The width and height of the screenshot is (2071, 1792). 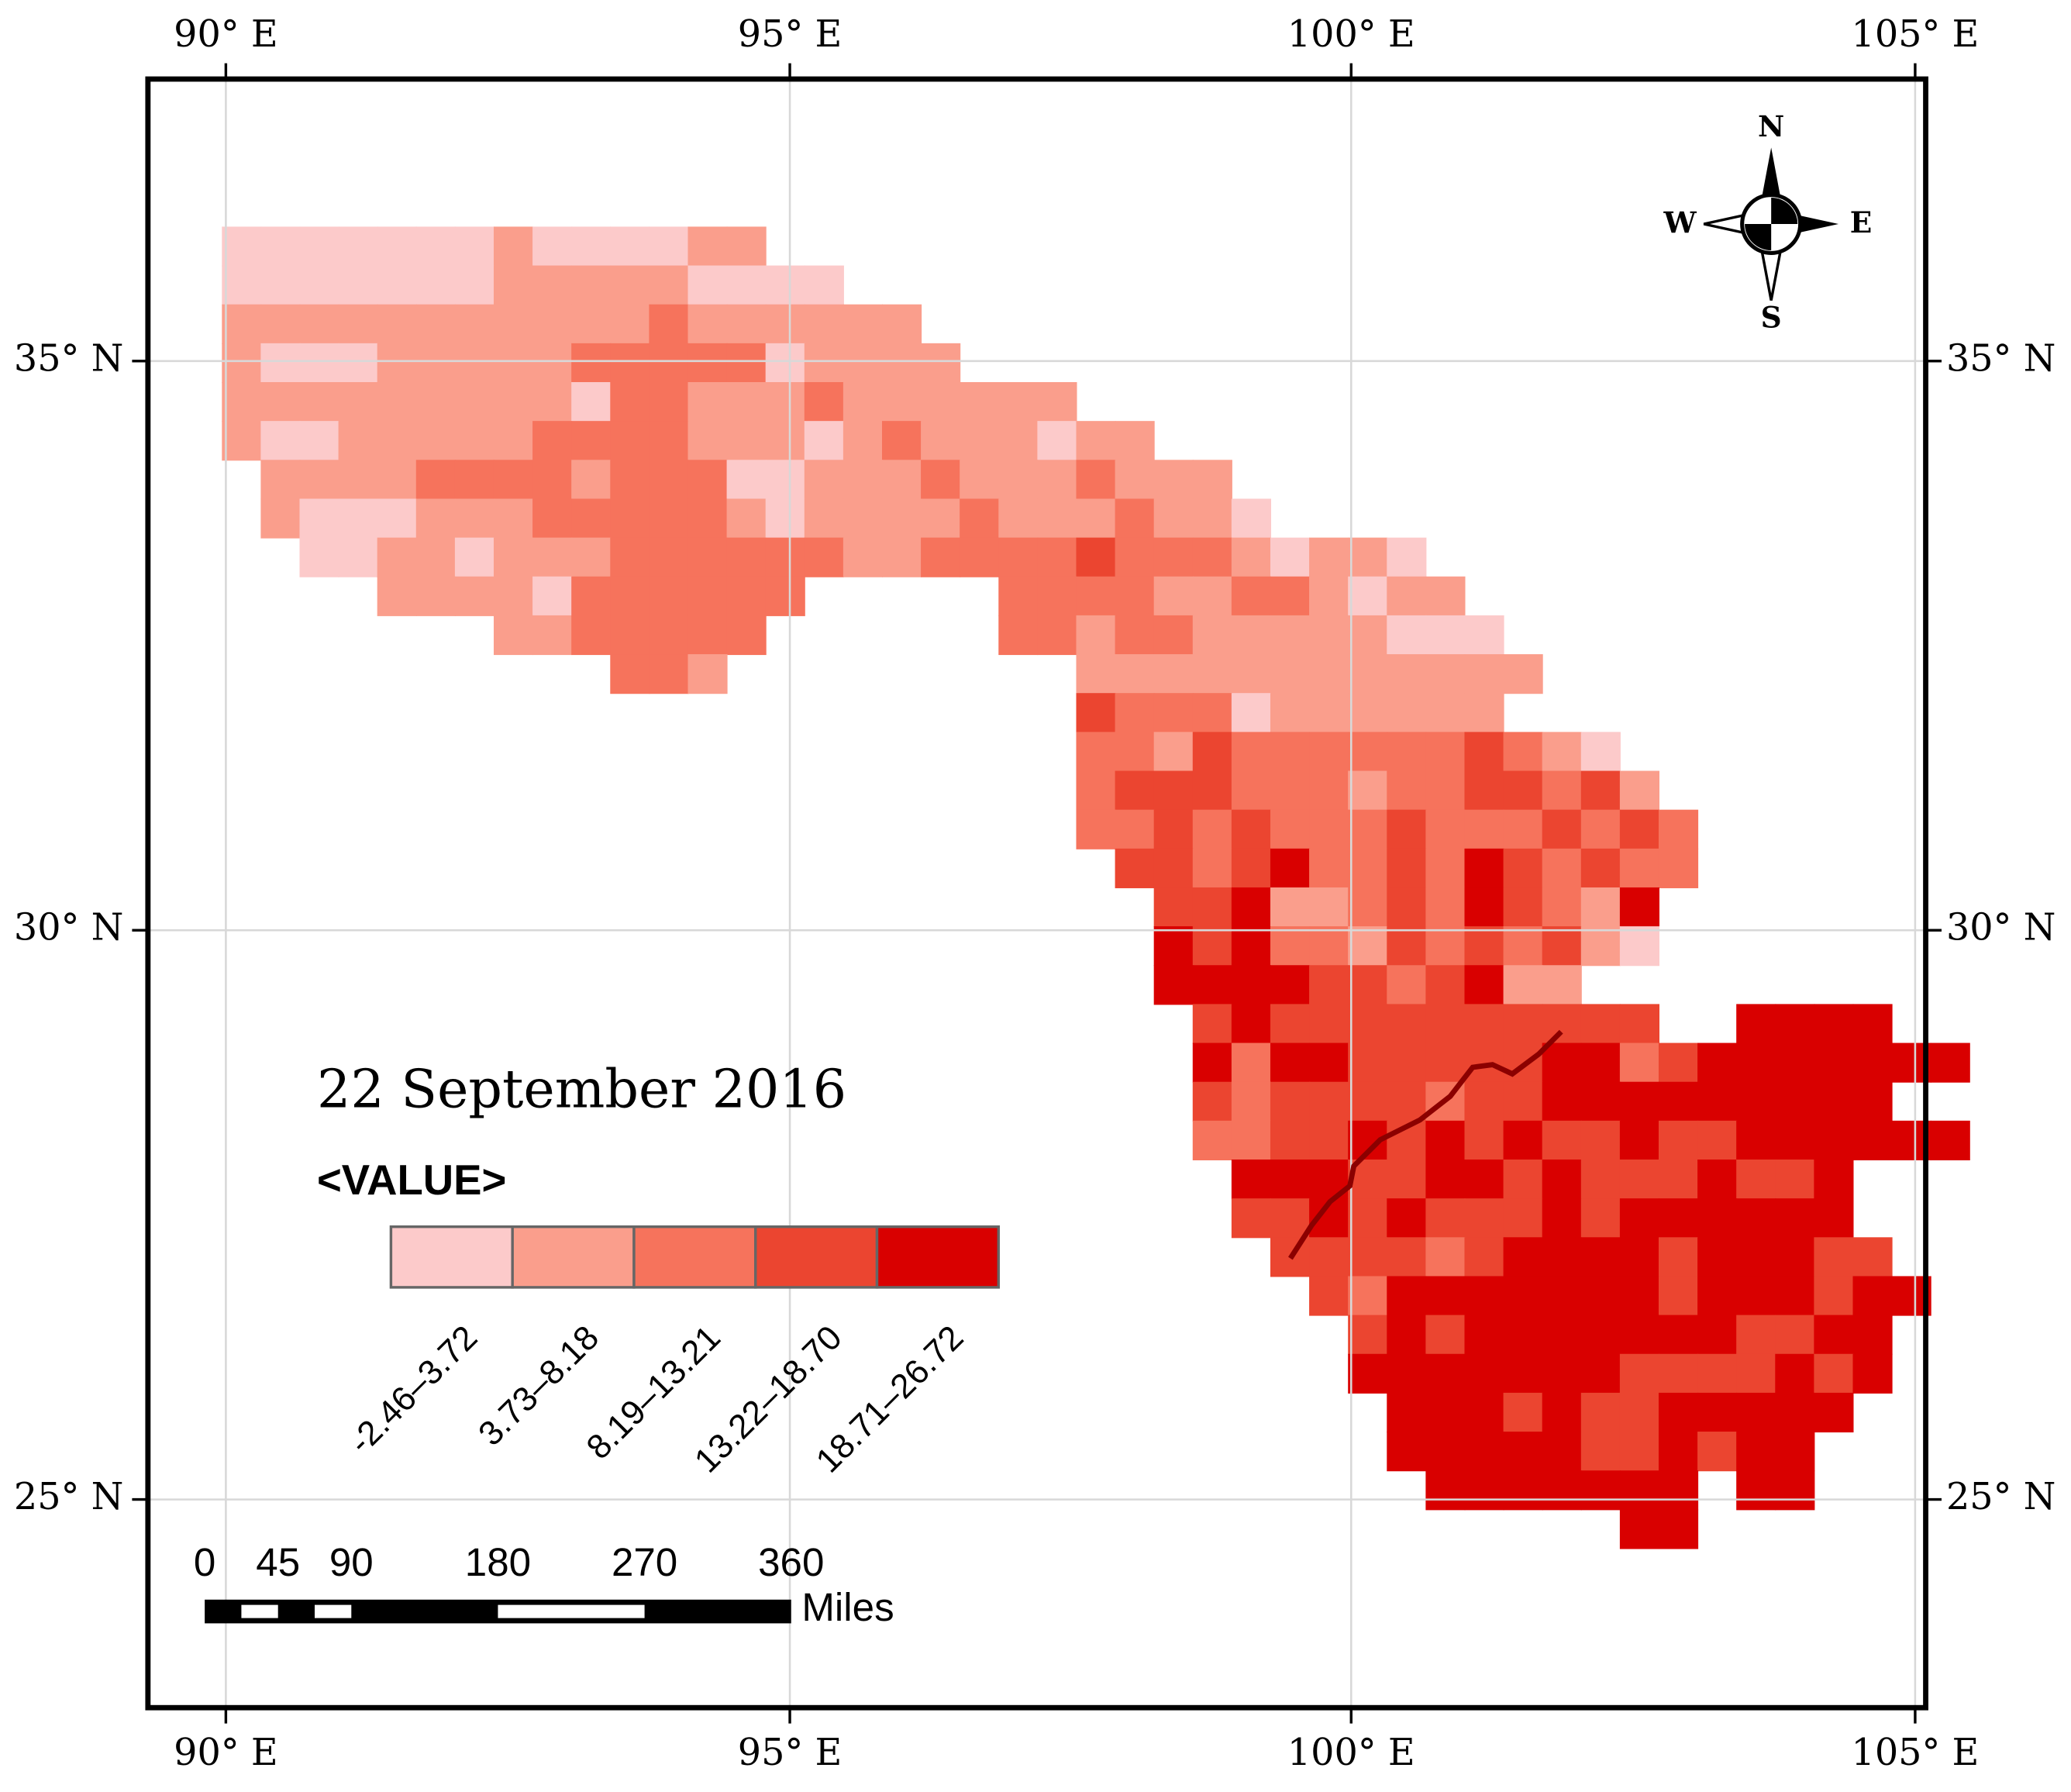 I want to click on legend-swatch, so click(x=937, y=1257).